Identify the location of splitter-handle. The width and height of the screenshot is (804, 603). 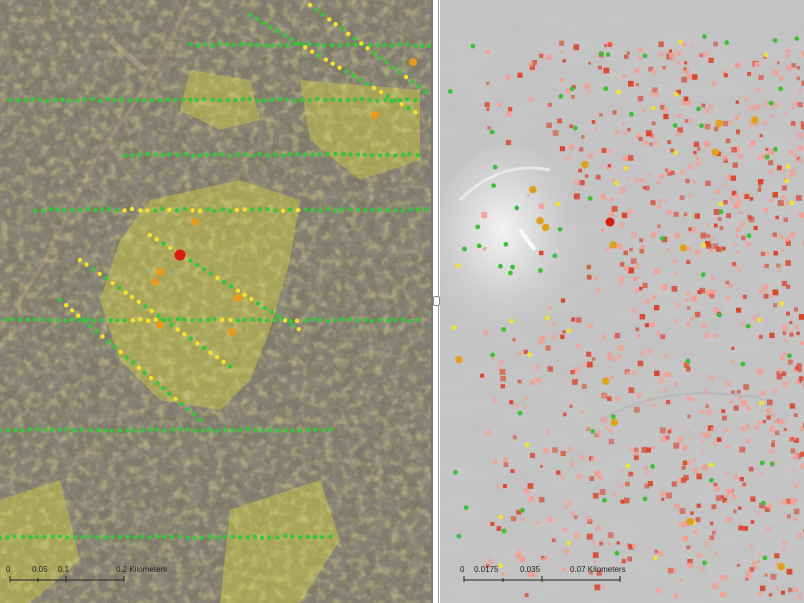
(436, 301).